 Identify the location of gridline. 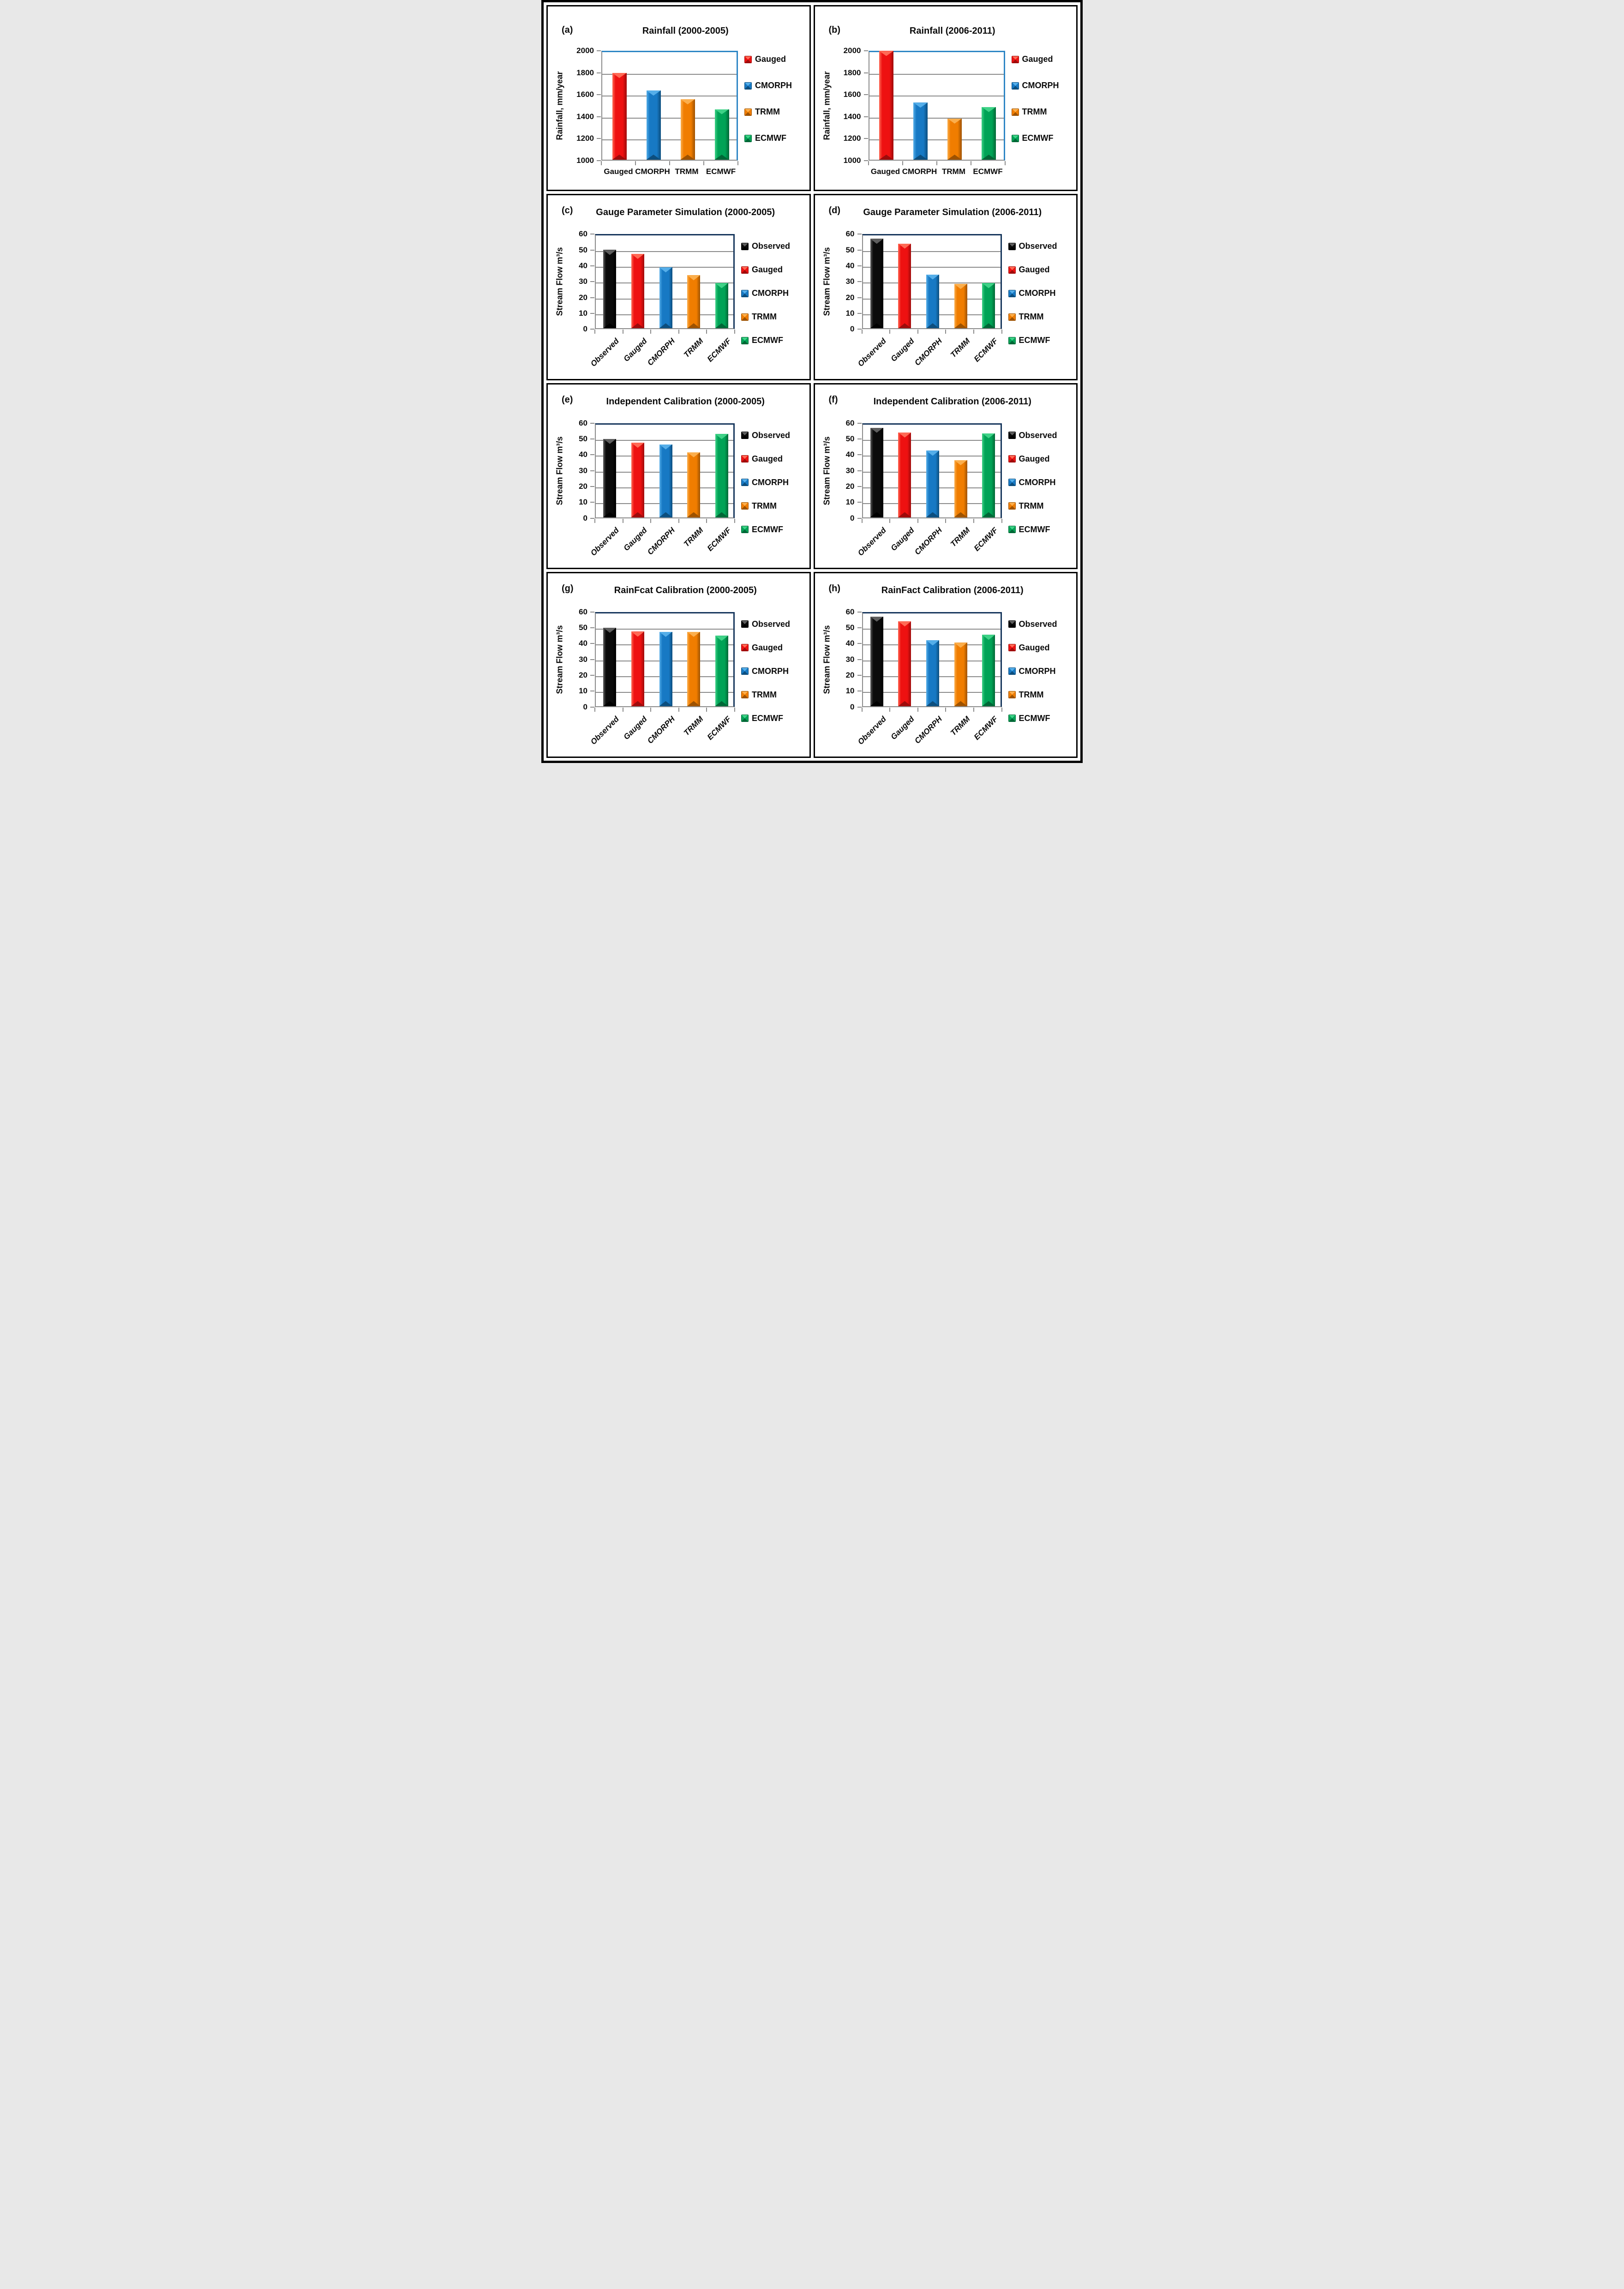
(932, 267).